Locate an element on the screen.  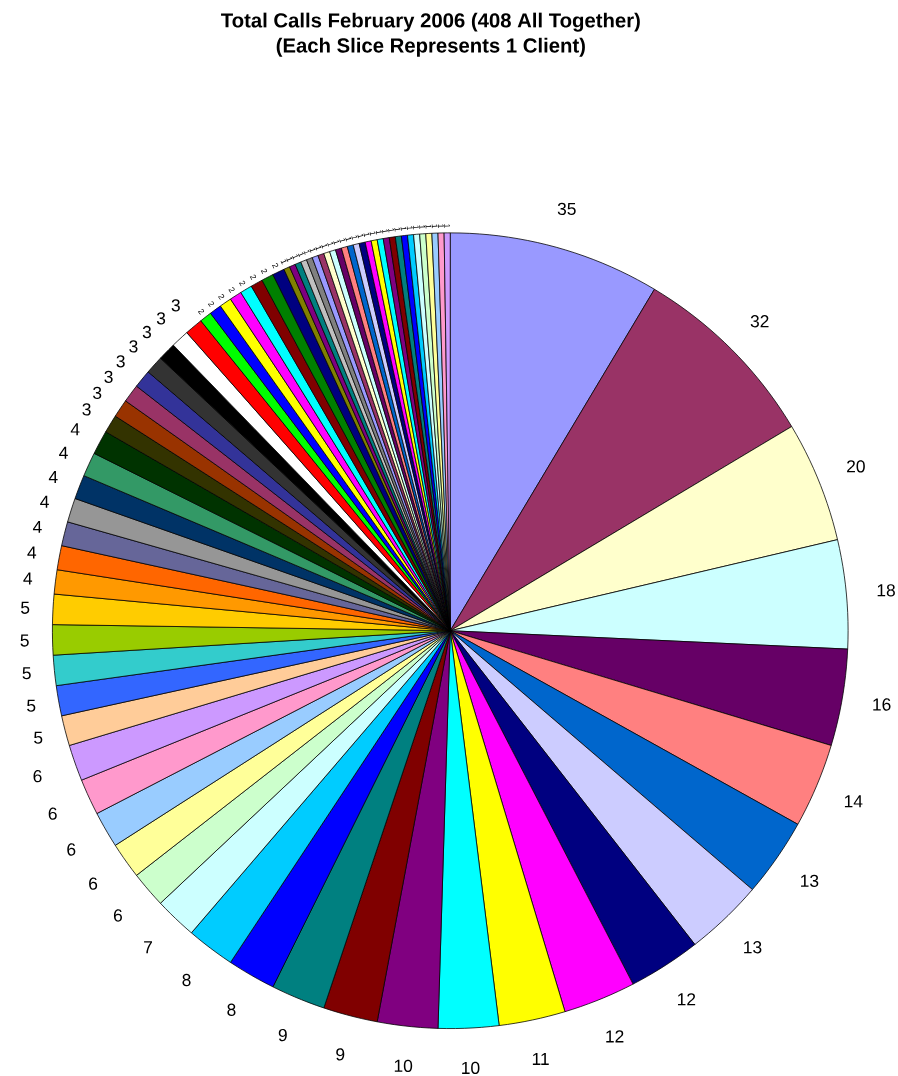
data-label: 18 is located at coordinates (886, 590).